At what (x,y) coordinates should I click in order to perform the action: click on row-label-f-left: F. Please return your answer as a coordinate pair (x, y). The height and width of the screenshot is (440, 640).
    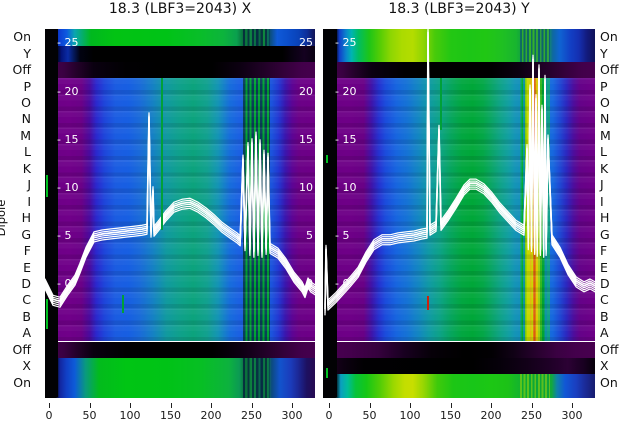
    Looking at the image, I should click on (27, 251).